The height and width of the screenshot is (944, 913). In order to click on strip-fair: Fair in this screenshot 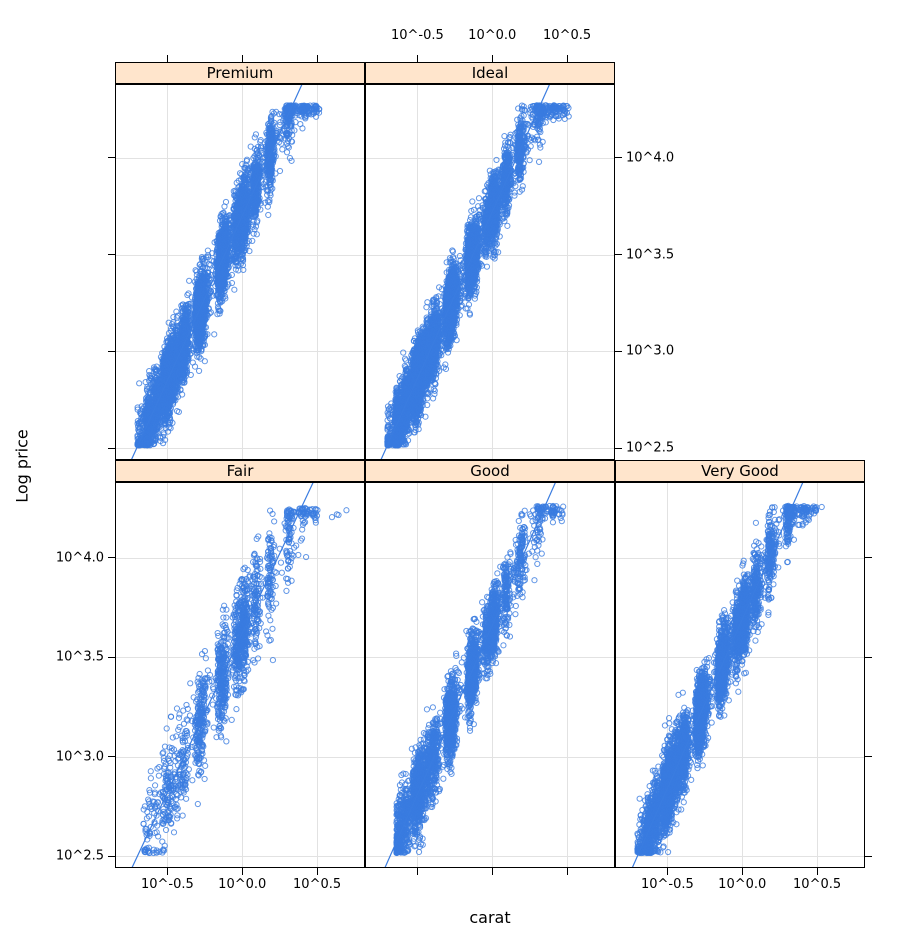, I will do `click(240, 471)`.